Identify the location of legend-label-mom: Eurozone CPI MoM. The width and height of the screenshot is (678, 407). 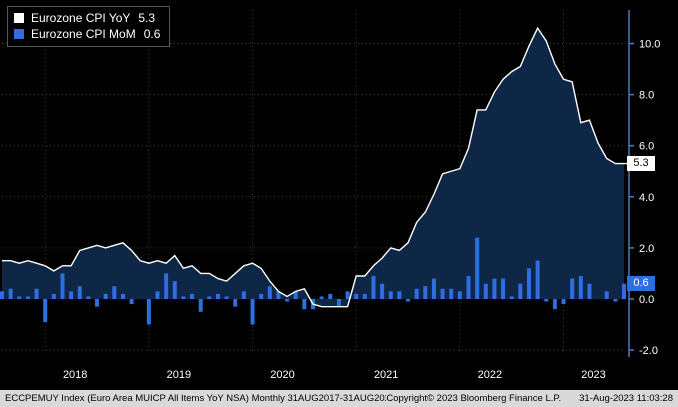
(83, 34).